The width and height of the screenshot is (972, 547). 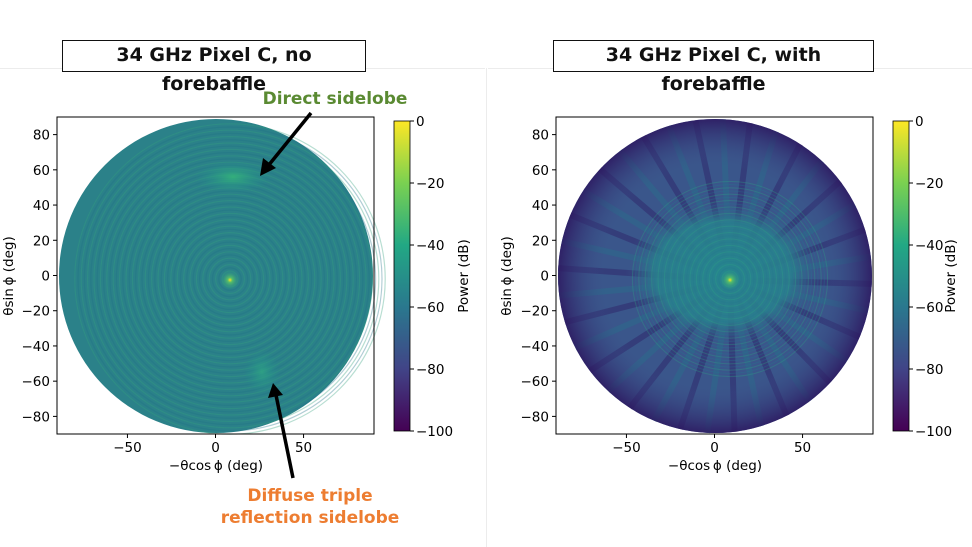 What do you see at coordinates (9, 275) in the screenshot?
I see `y-axis-label-left: θsin ϕ (deg)` at bounding box center [9, 275].